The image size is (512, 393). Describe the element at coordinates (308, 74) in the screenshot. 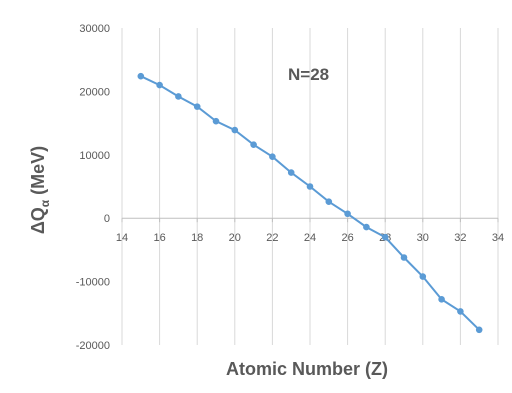

I see `annotation-n28: N=28` at that location.